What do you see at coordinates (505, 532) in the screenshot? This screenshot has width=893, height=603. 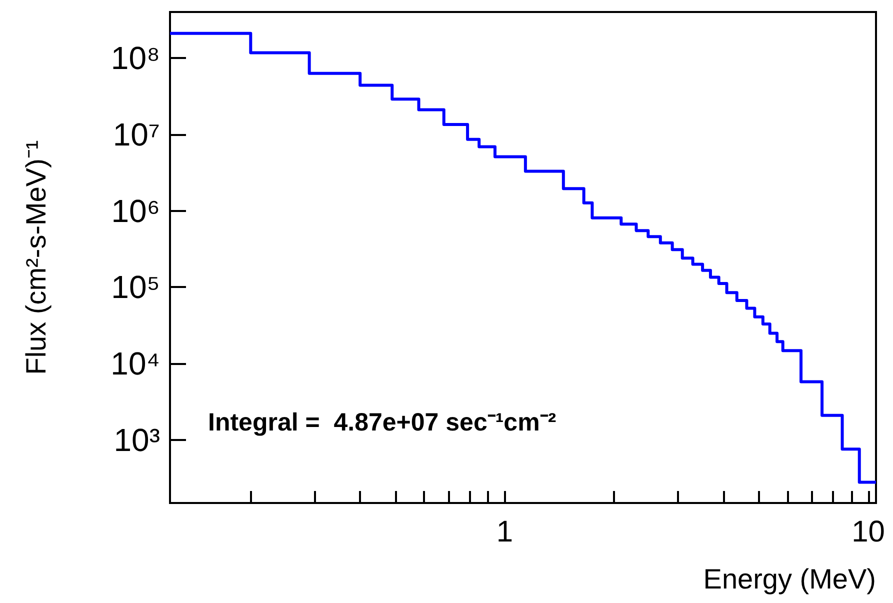 I see `x-tick-label: 1` at bounding box center [505, 532].